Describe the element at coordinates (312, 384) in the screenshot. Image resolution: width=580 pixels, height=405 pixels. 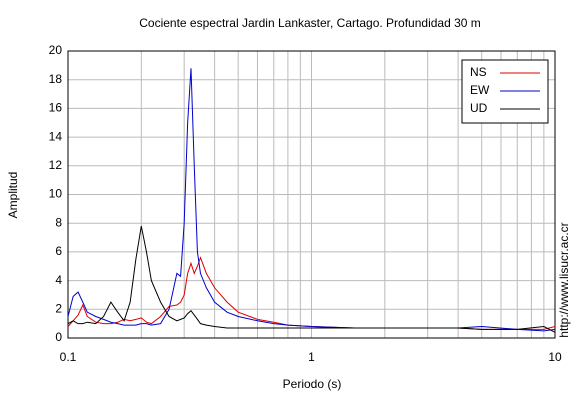
I see `x-axis-label: Periodo (s)` at that location.